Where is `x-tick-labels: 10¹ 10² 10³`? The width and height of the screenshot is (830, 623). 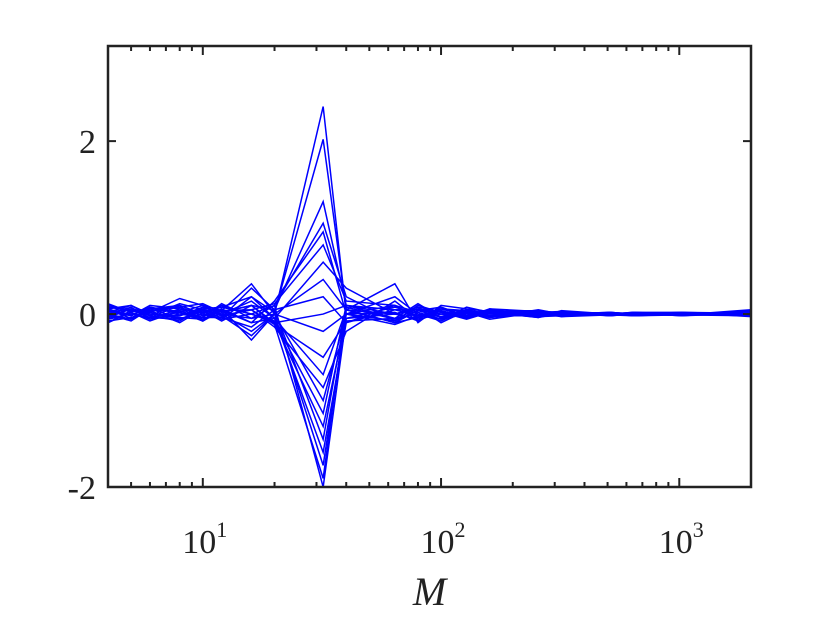
x-tick-labels: 10¹ 10² 10³ is located at coordinates (442, 539).